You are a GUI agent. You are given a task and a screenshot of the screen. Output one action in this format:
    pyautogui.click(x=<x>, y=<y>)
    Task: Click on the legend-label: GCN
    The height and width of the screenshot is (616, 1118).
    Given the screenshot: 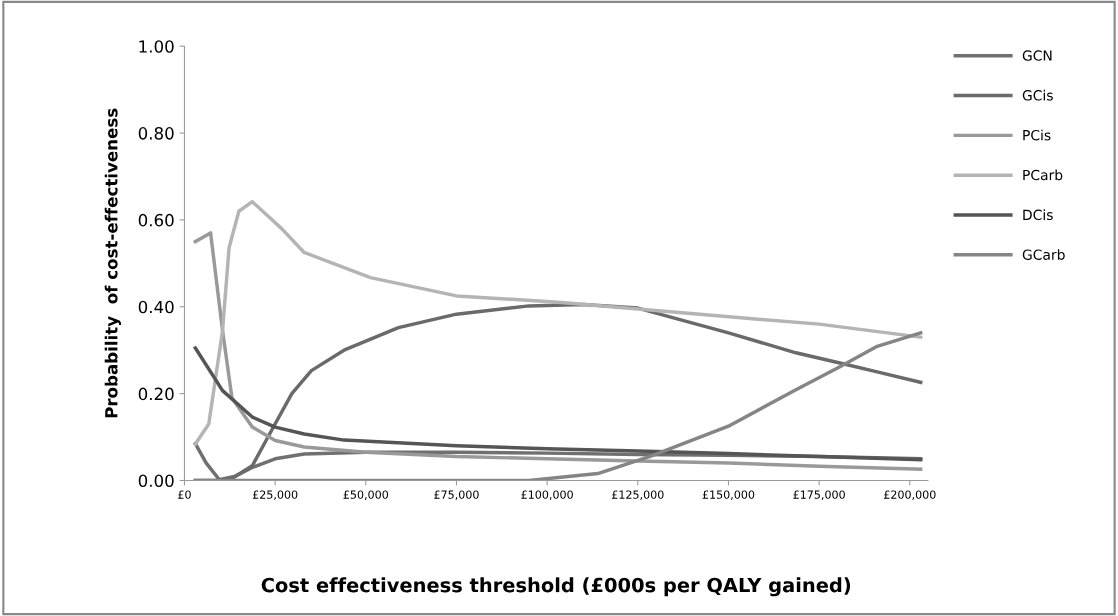 What is the action you would take?
    pyautogui.click(x=1037, y=55)
    